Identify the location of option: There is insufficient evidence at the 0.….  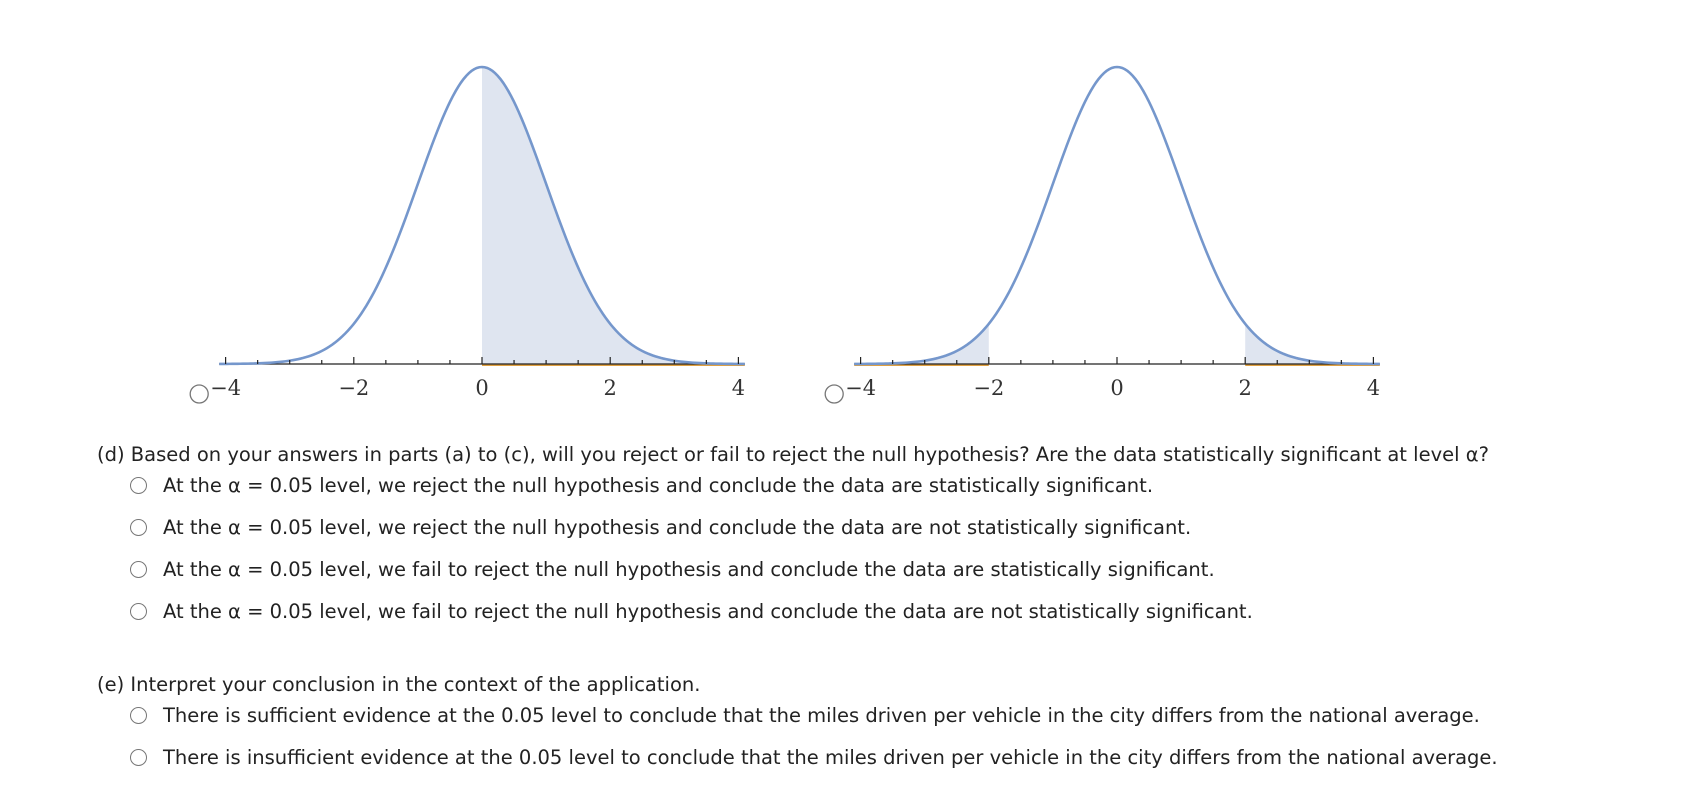
(814, 757).